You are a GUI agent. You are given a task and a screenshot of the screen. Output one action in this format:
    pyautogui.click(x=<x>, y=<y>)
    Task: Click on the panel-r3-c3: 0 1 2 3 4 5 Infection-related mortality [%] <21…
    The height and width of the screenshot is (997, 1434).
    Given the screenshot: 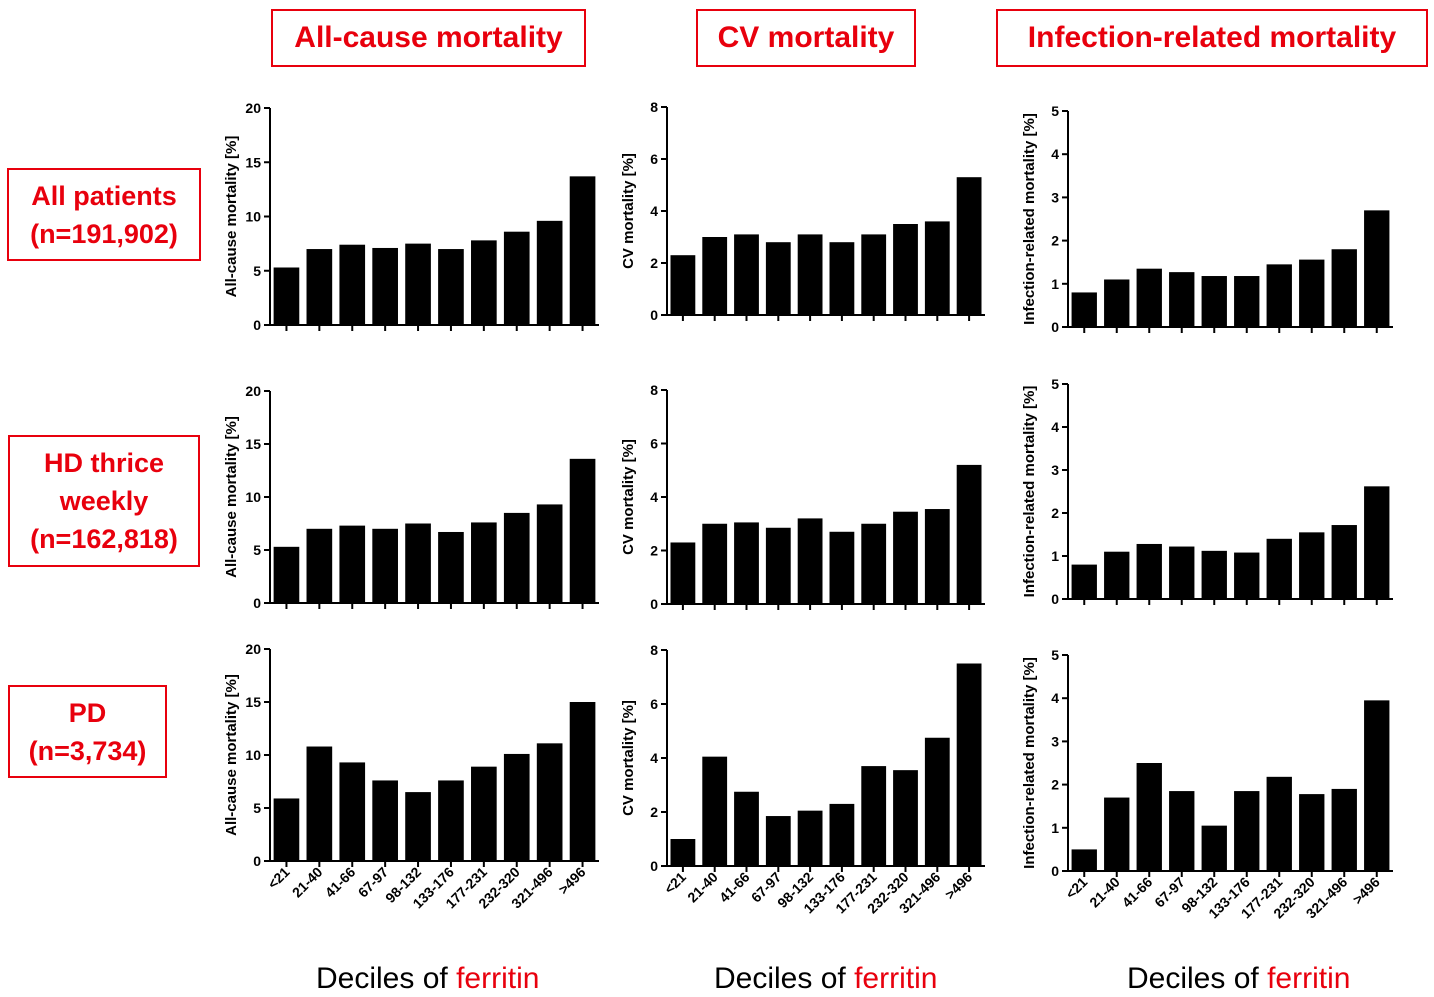 What is the action you would take?
    pyautogui.click(x=1207, y=784)
    